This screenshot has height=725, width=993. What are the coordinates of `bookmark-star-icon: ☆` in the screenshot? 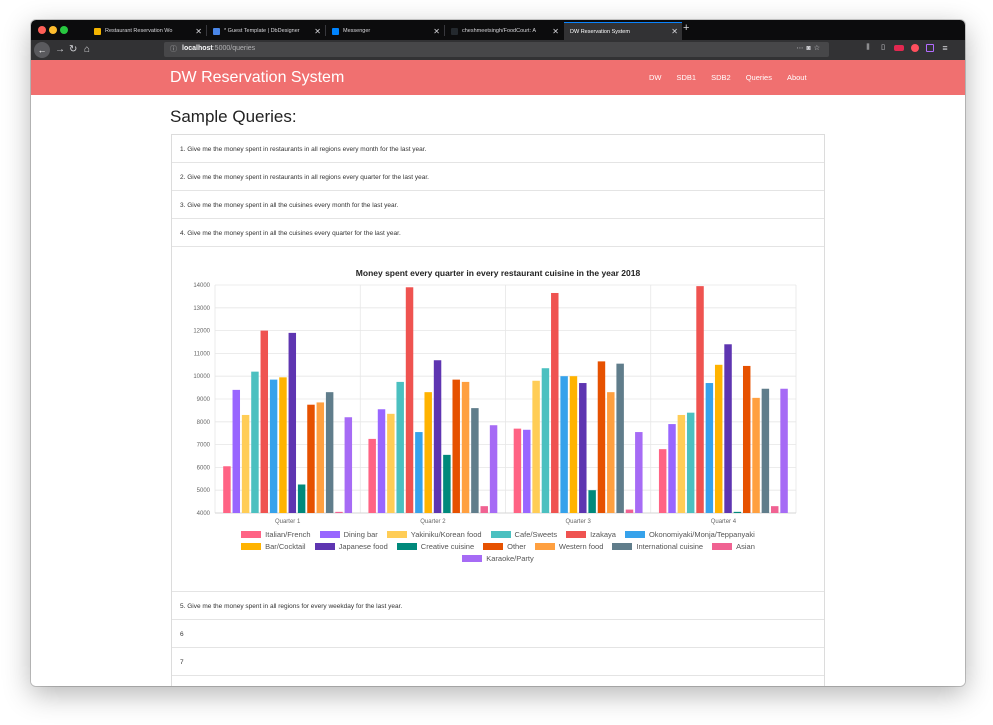 It's located at (818, 48).